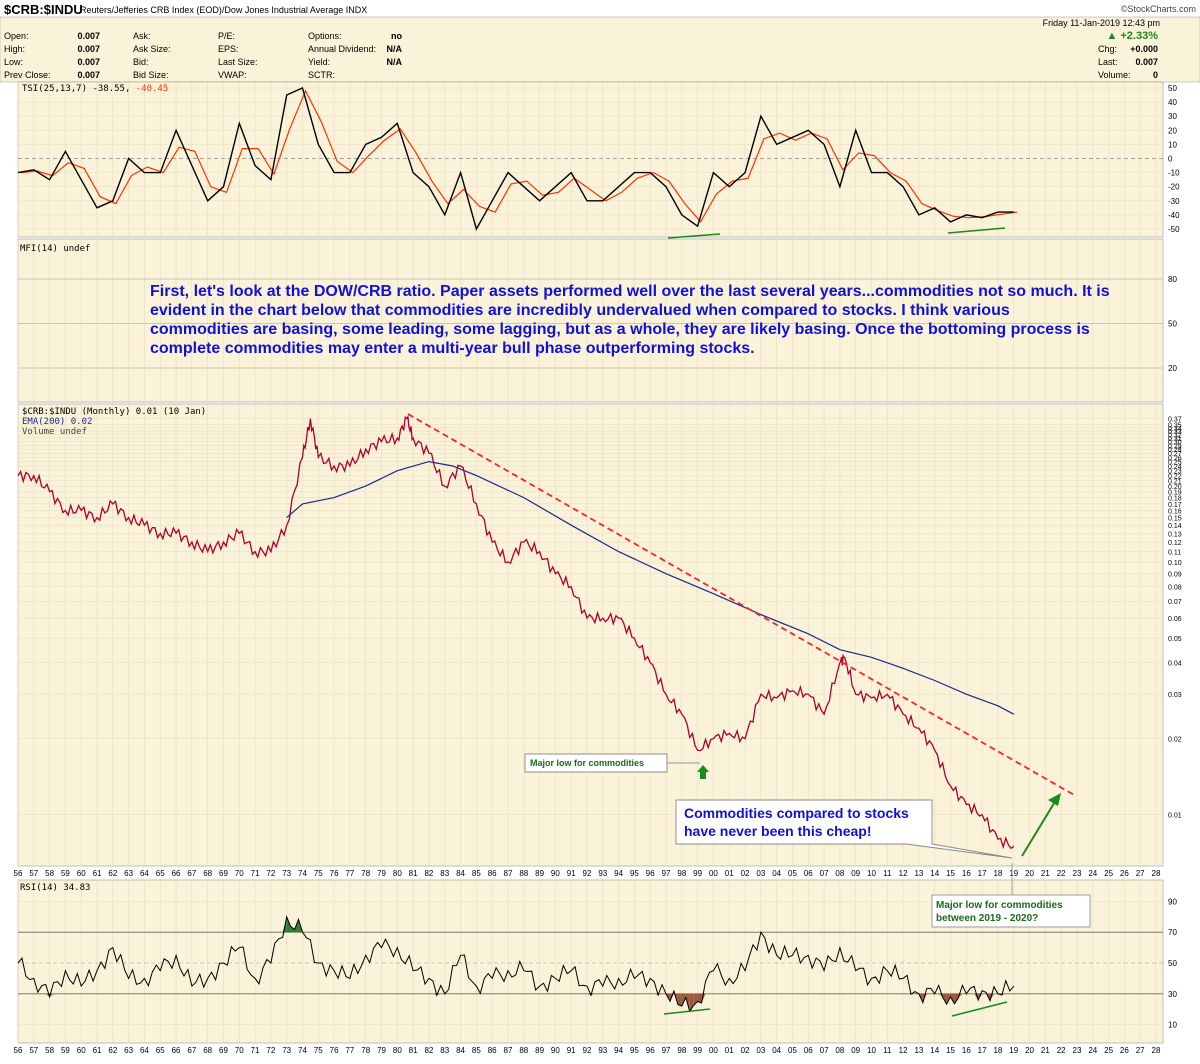 Image resolution: width=1200 pixels, height=1064 pixels. I want to click on annotation-cheap-line1: Commodities compared to stocks, so click(796, 813).